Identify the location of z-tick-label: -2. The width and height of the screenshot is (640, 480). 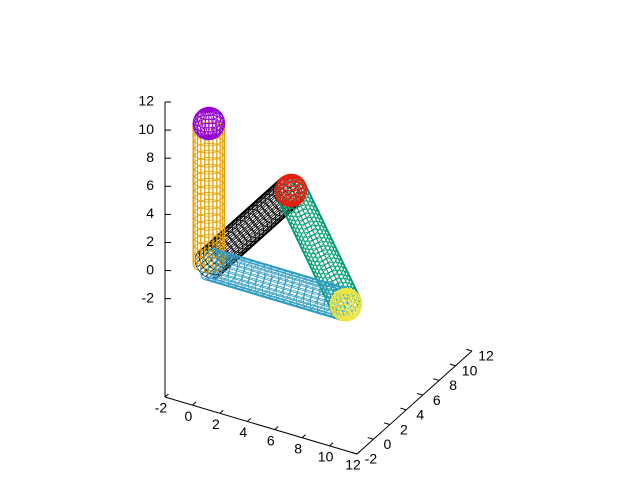
(148, 297).